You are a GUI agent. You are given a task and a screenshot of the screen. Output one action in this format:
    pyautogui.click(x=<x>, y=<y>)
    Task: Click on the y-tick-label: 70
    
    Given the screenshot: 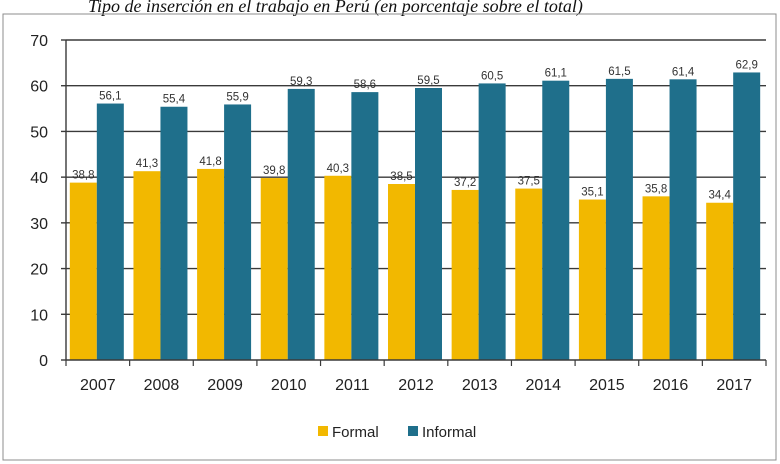 What is the action you would take?
    pyautogui.click(x=39, y=41)
    